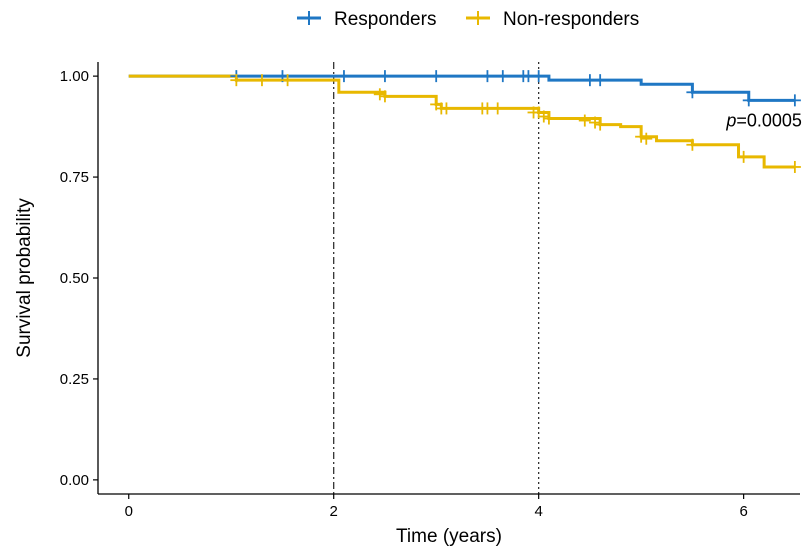 The height and width of the screenshot is (550, 810). I want to click on p-value-text: =0.0005, so click(769, 121).